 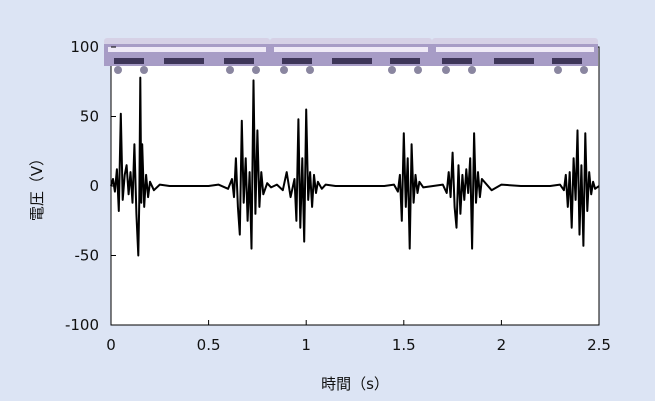 I want to click on x-axis-title: 時間（s）, so click(x=355, y=384).